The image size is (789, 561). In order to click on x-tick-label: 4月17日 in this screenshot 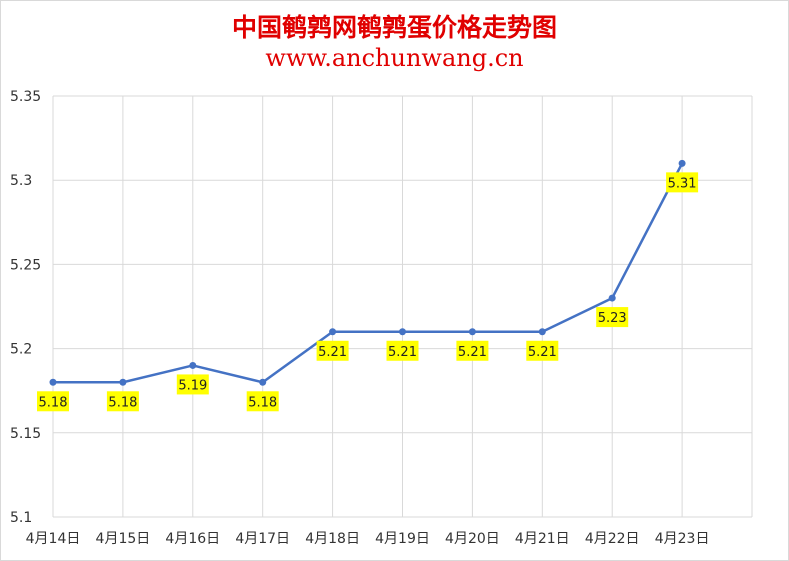, I will do `click(262, 539)`.